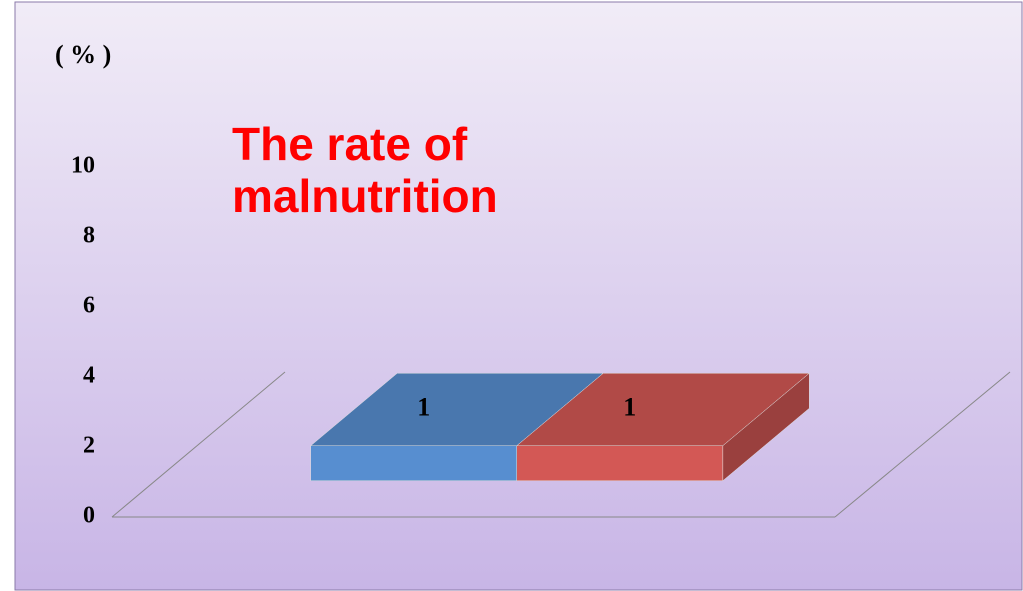 The image size is (1023, 591). I want to click on y-tick-label: 2, so click(89, 446).